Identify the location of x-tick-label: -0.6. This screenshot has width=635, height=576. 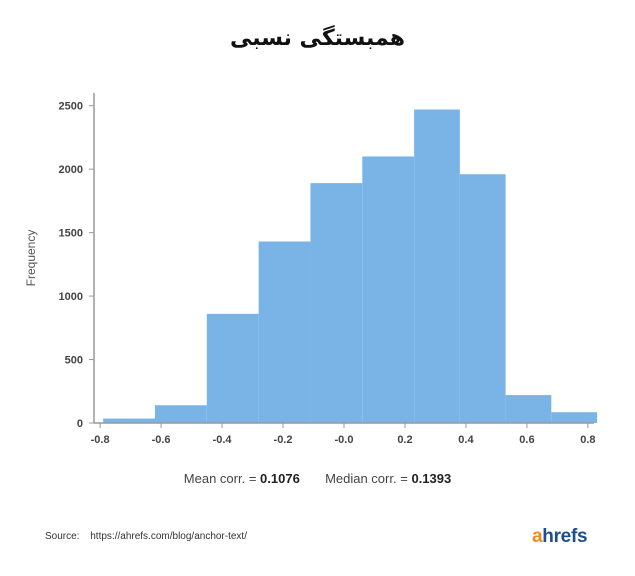
(161, 440).